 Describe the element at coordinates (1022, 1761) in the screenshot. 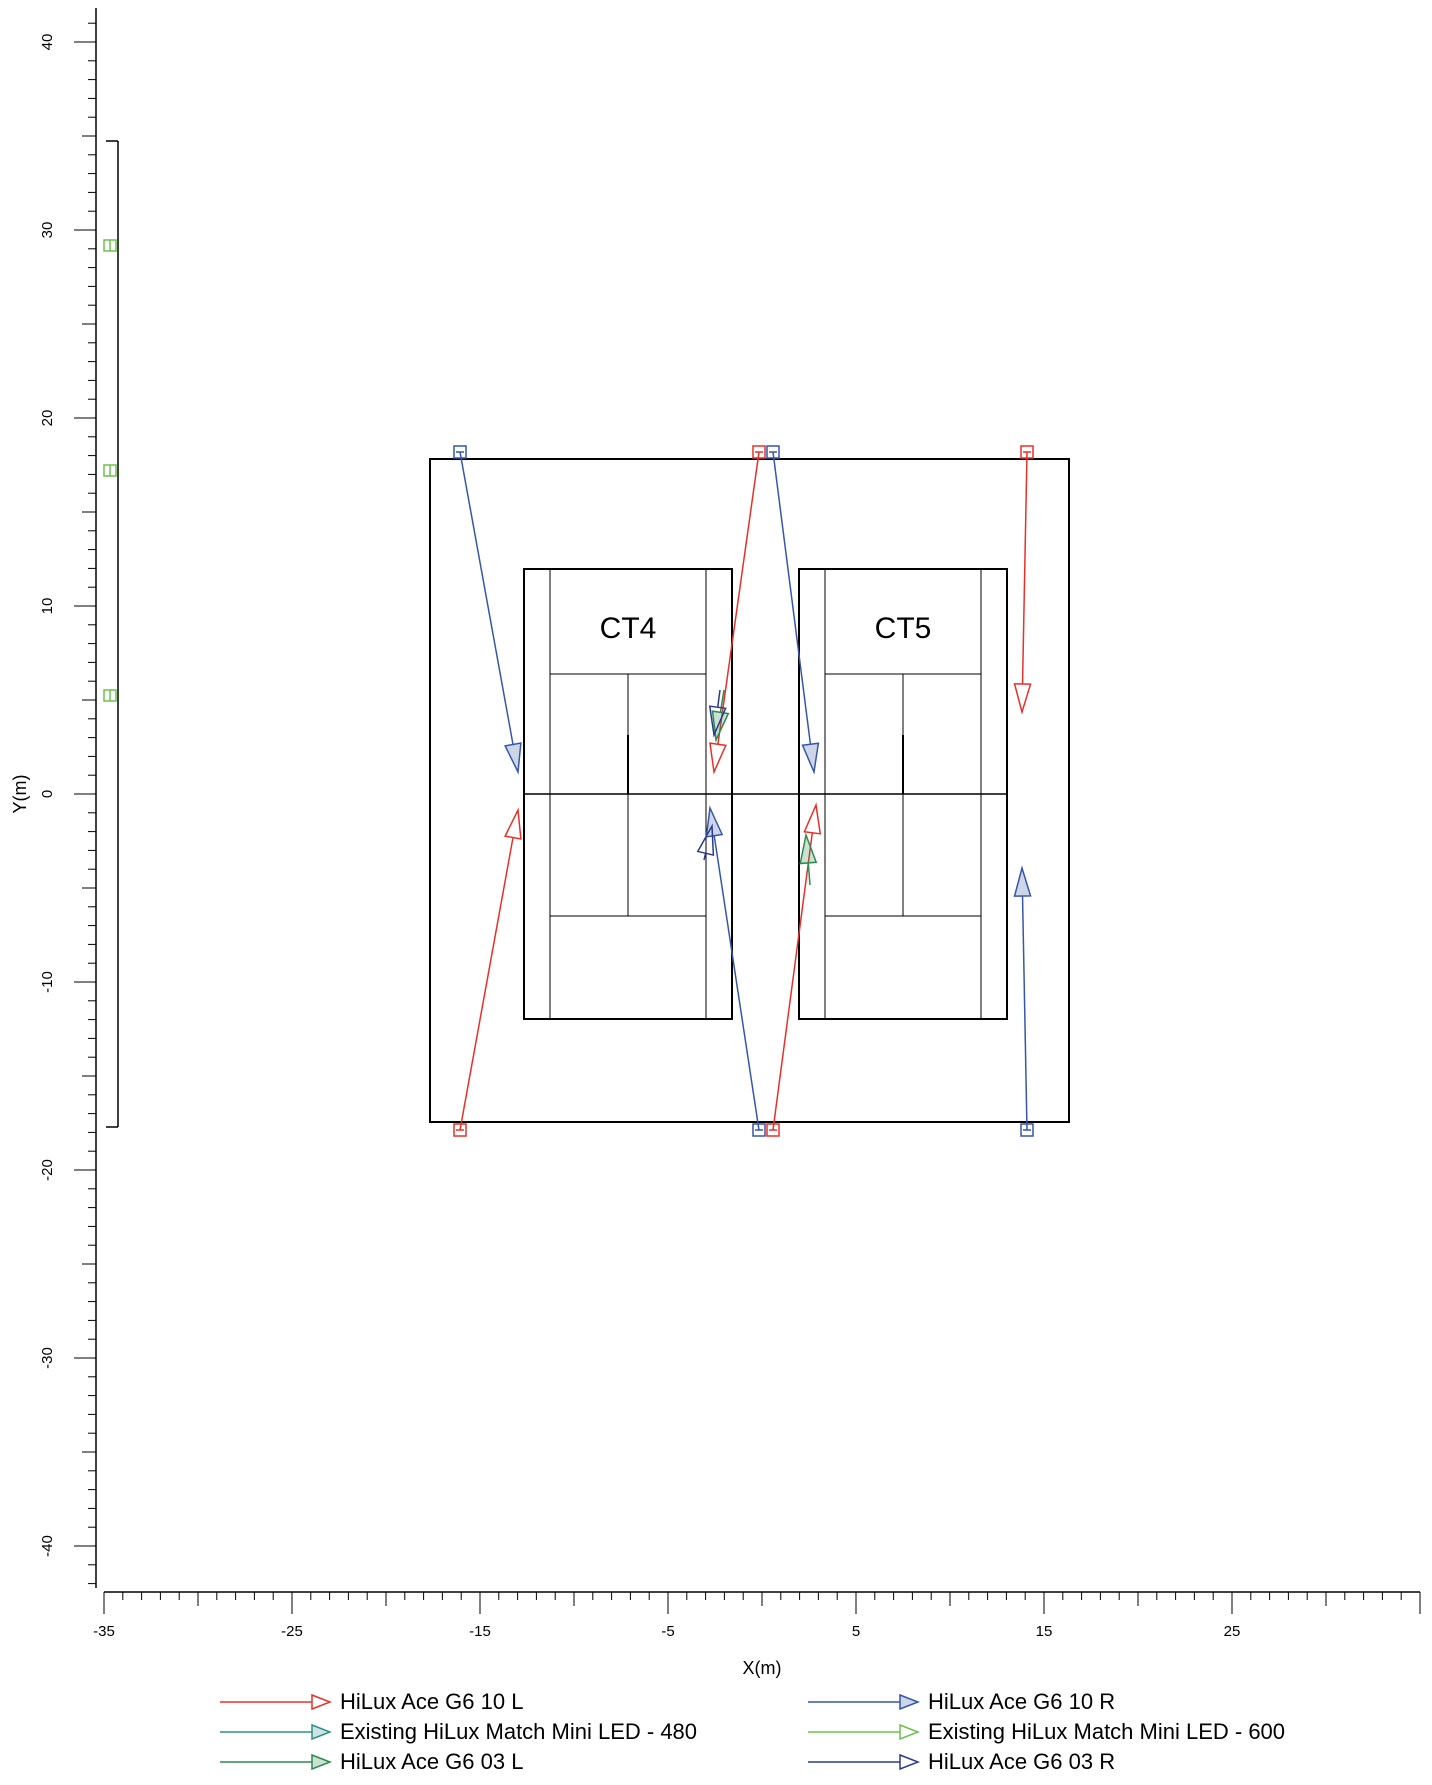

I see `legend-label: HiLux Ace G6 03 R` at that location.